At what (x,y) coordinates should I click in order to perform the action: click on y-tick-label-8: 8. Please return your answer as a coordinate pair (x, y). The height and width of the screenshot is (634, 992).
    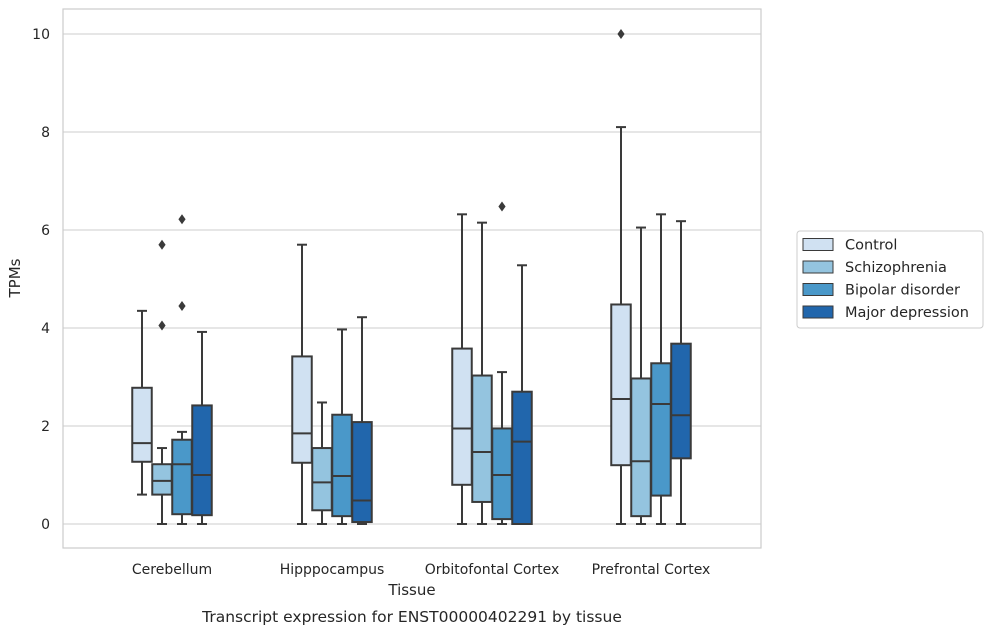
    Looking at the image, I should click on (45, 133).